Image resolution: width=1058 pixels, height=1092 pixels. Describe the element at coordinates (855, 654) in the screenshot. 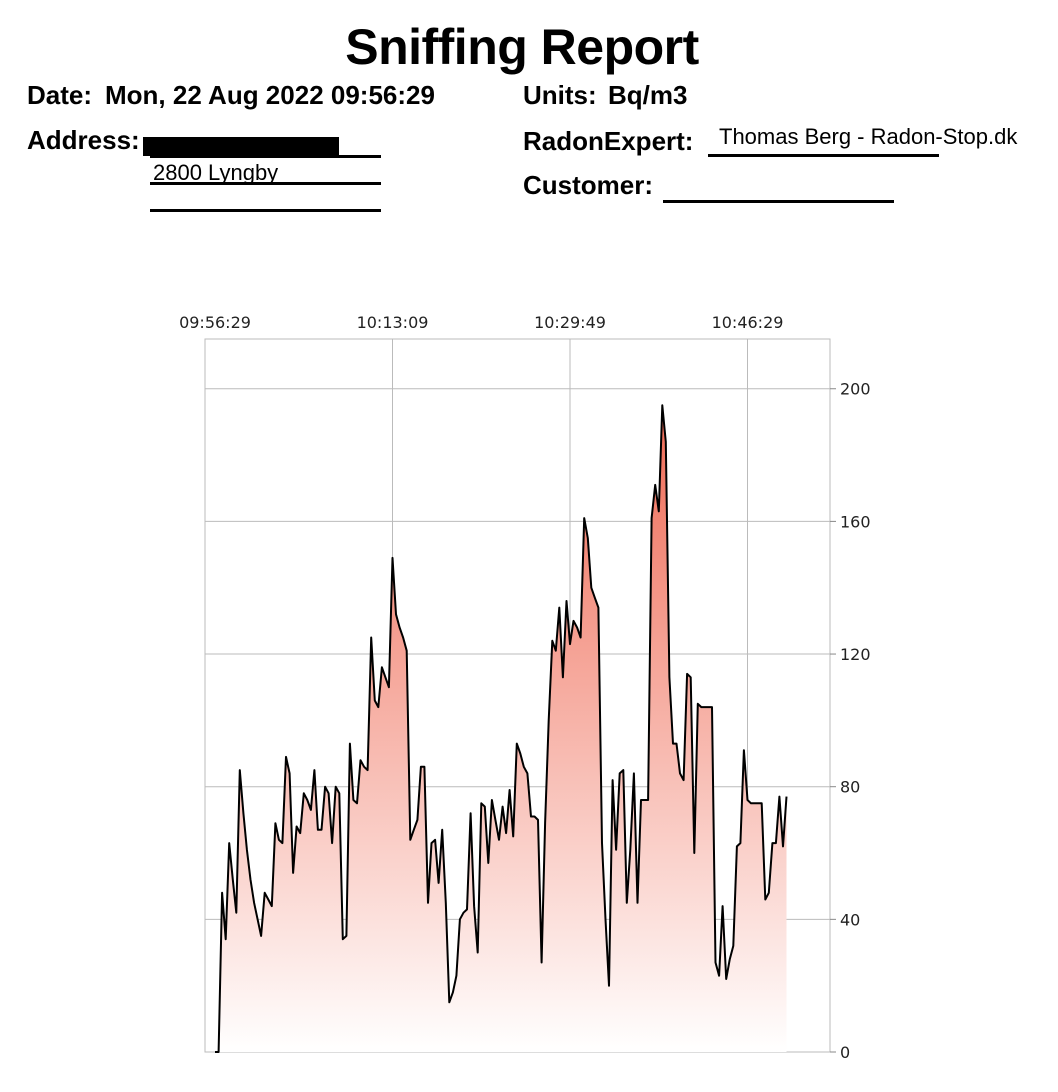

I see `y-tick-label: 120` at that location.